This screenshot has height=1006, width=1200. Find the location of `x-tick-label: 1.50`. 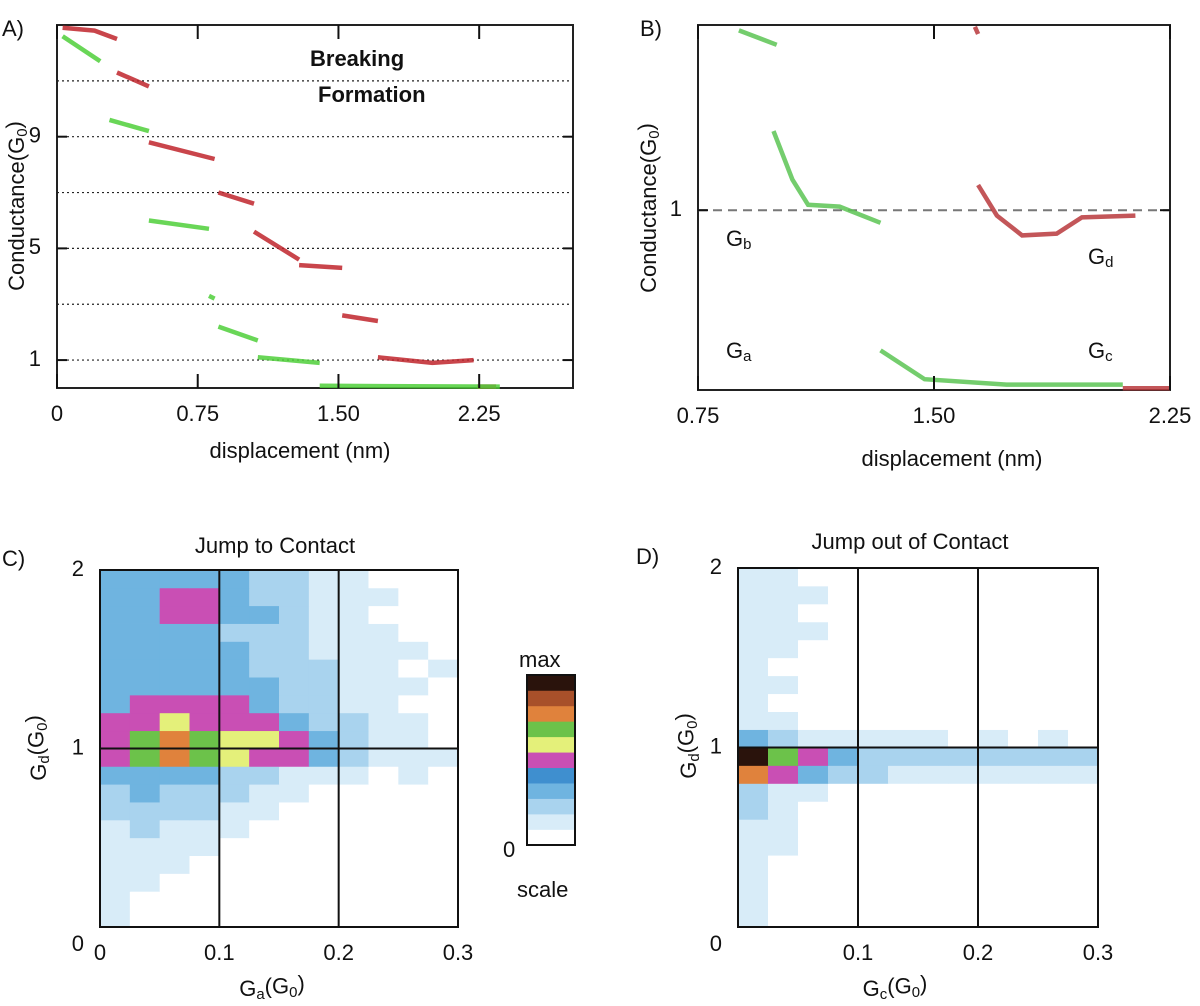

x-tick-label: 1.50 is located at coordinates (338, 413).